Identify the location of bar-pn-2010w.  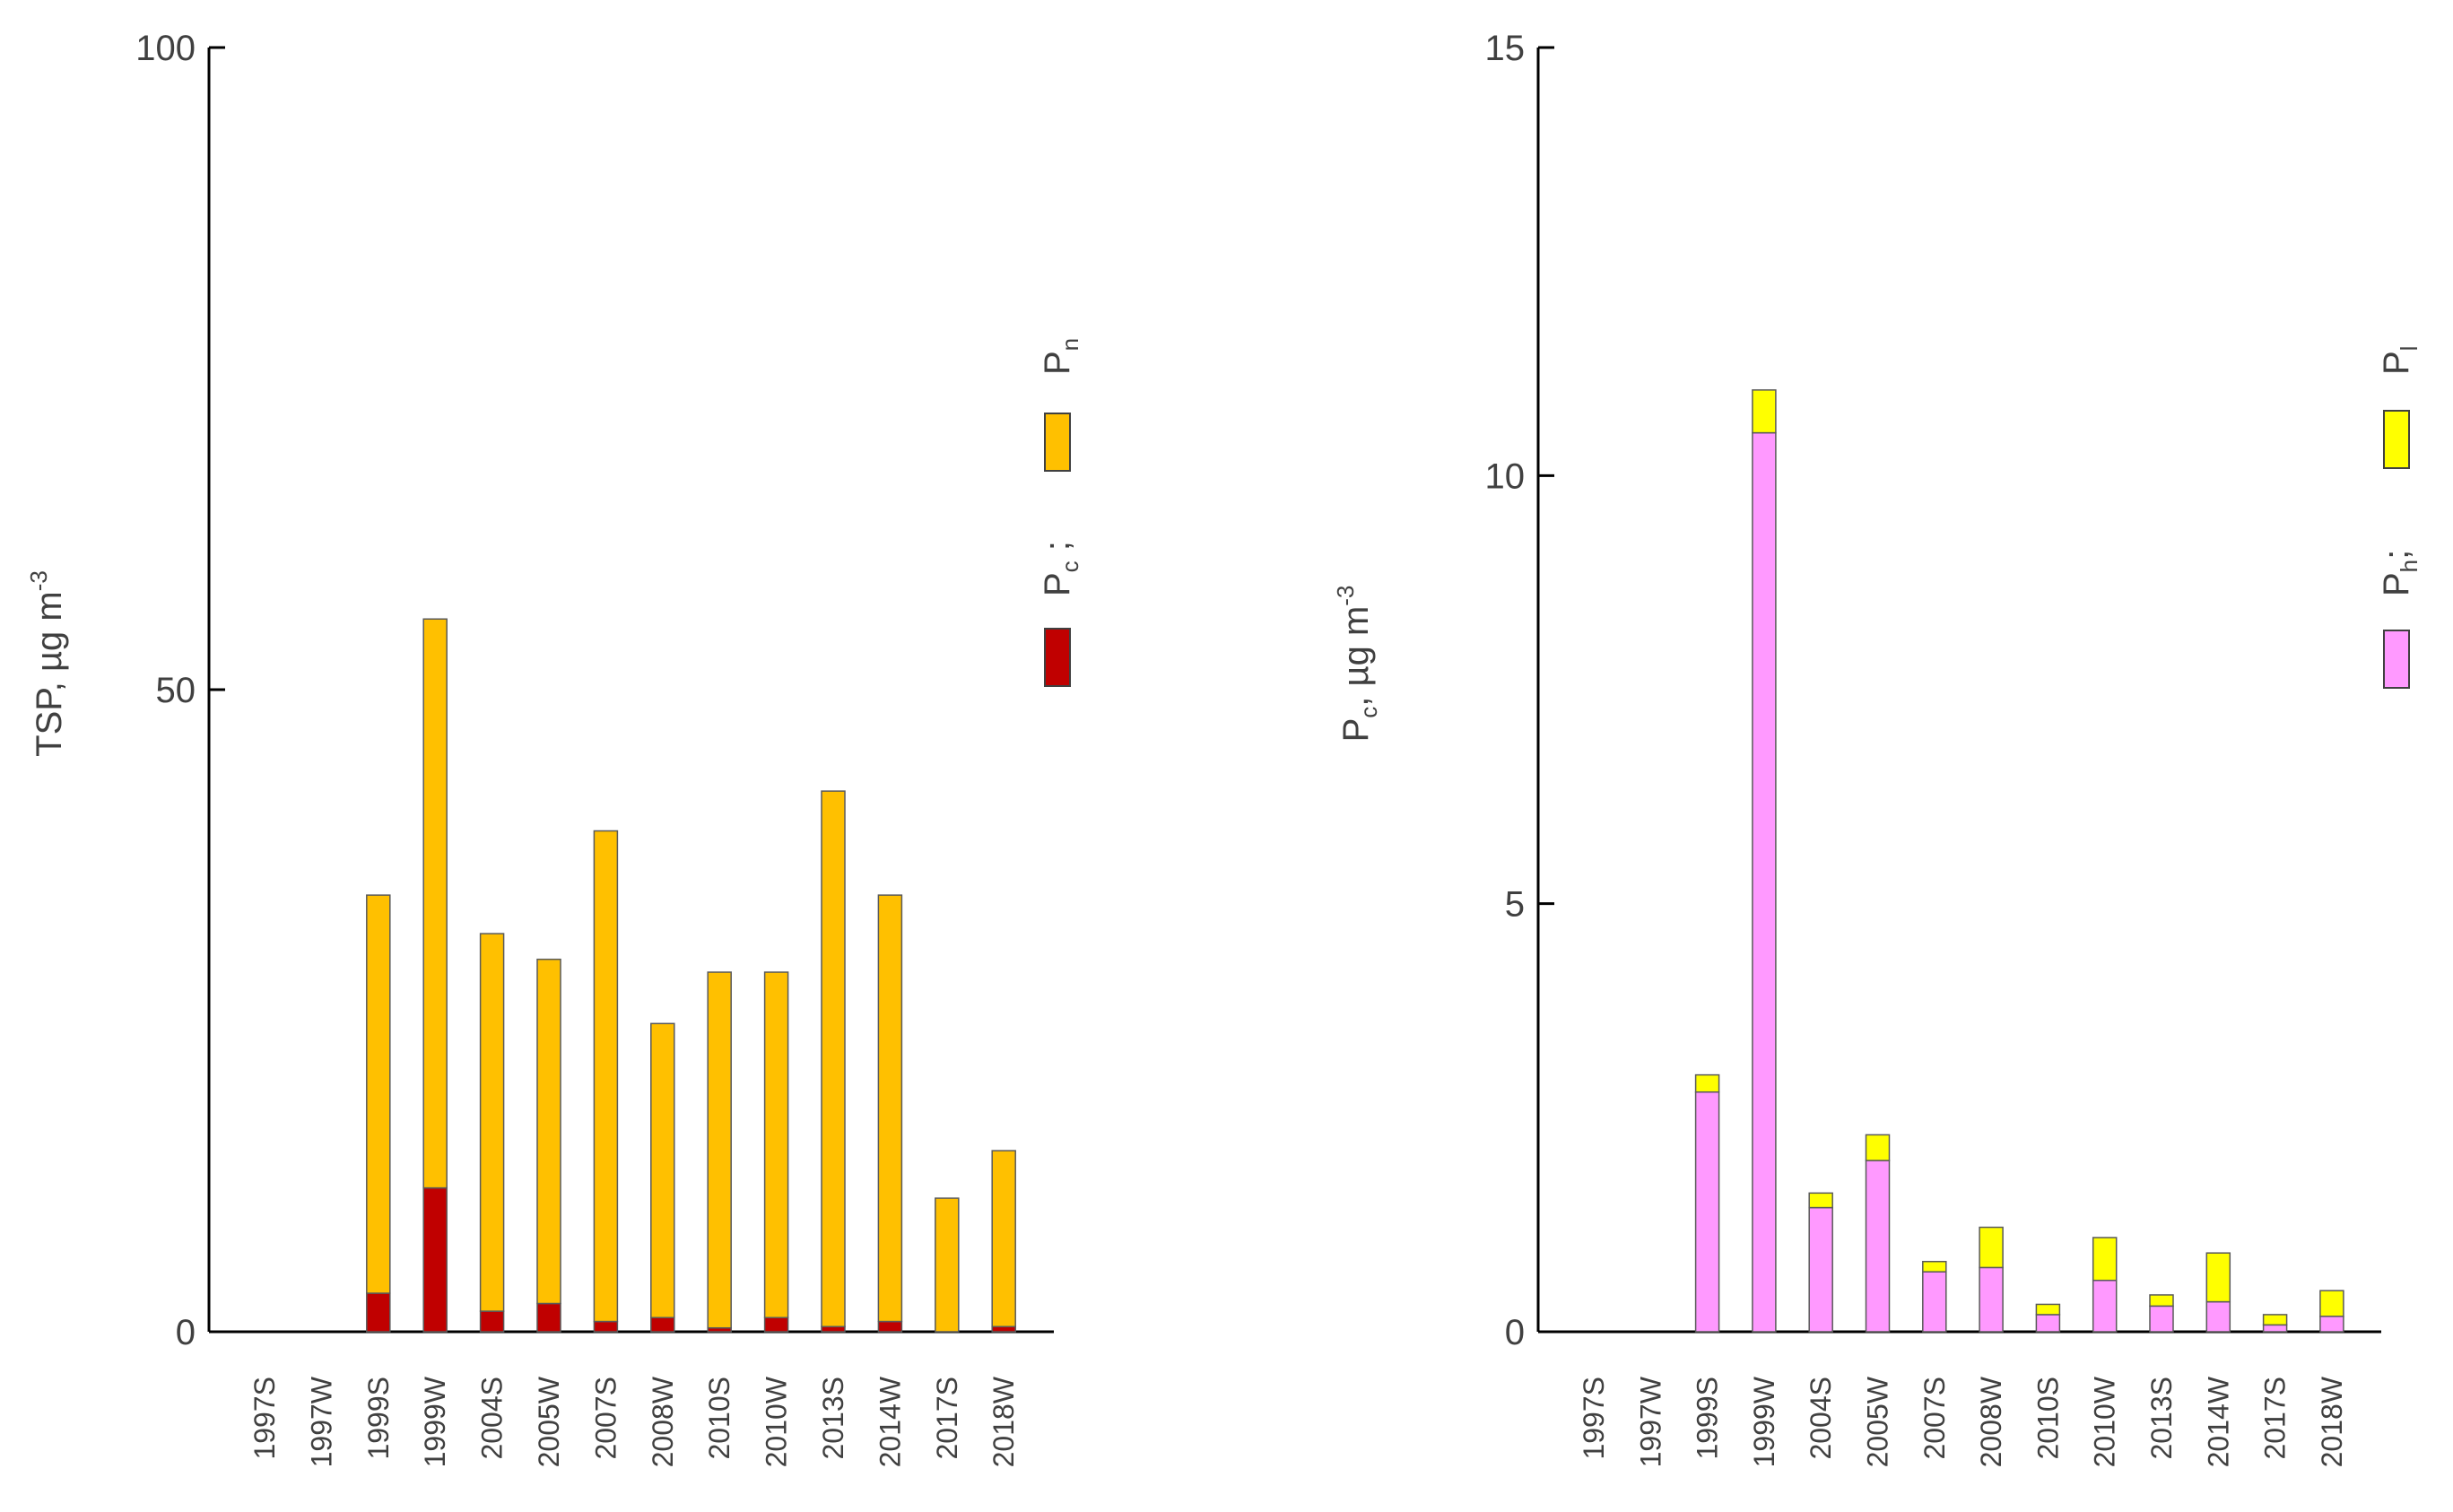
(776, 1145).